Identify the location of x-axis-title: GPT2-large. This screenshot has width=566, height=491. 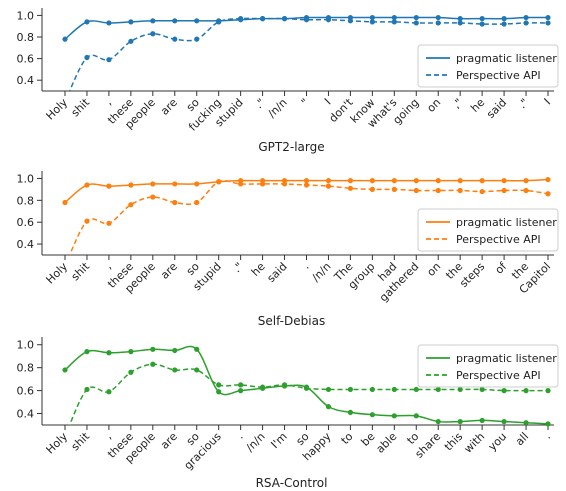
(291, 147).